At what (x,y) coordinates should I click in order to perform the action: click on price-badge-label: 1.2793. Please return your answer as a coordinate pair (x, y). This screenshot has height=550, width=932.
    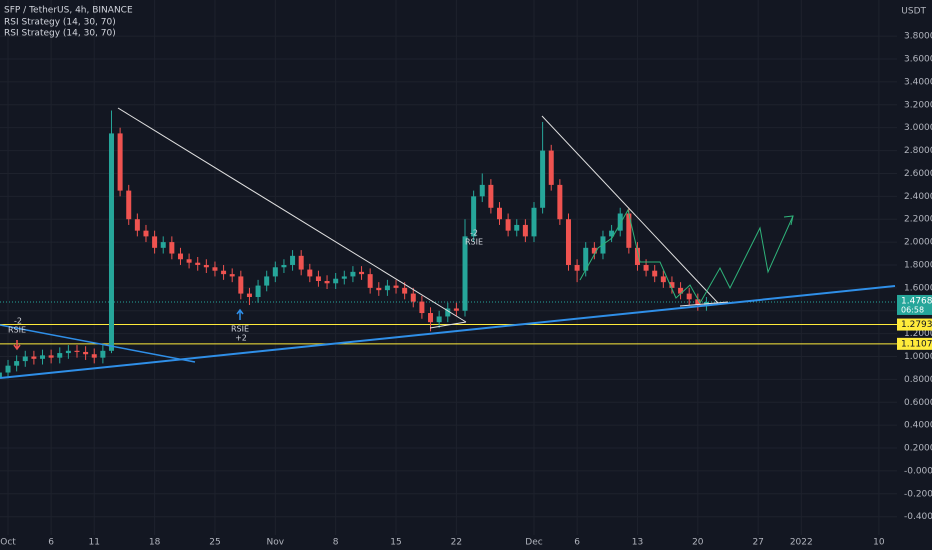
    Looking at the image, I should click on (916, 325).